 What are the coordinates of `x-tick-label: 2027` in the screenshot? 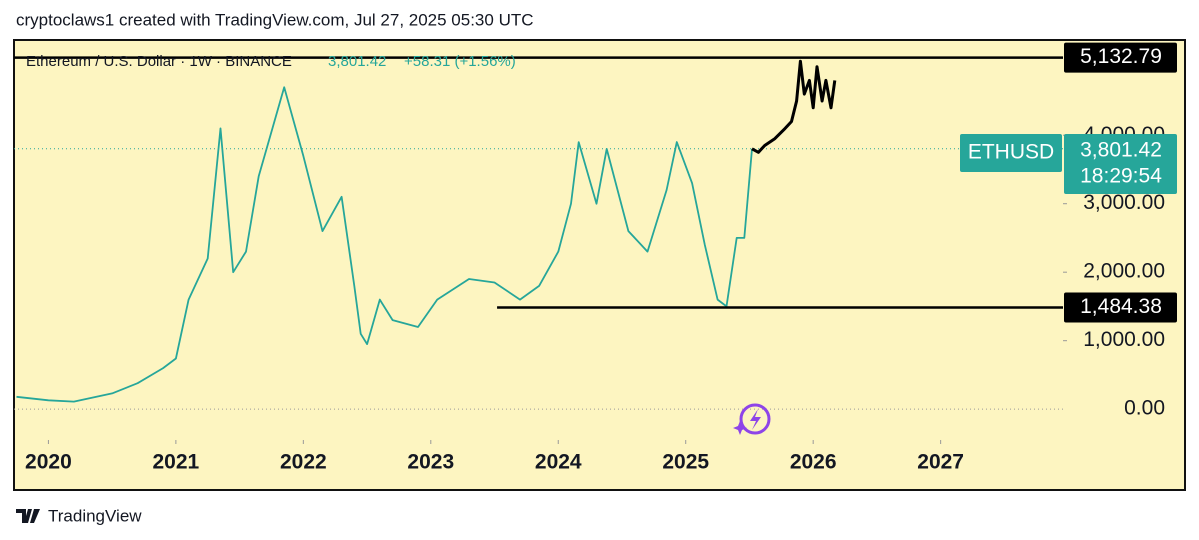 It's located at (940, 462).